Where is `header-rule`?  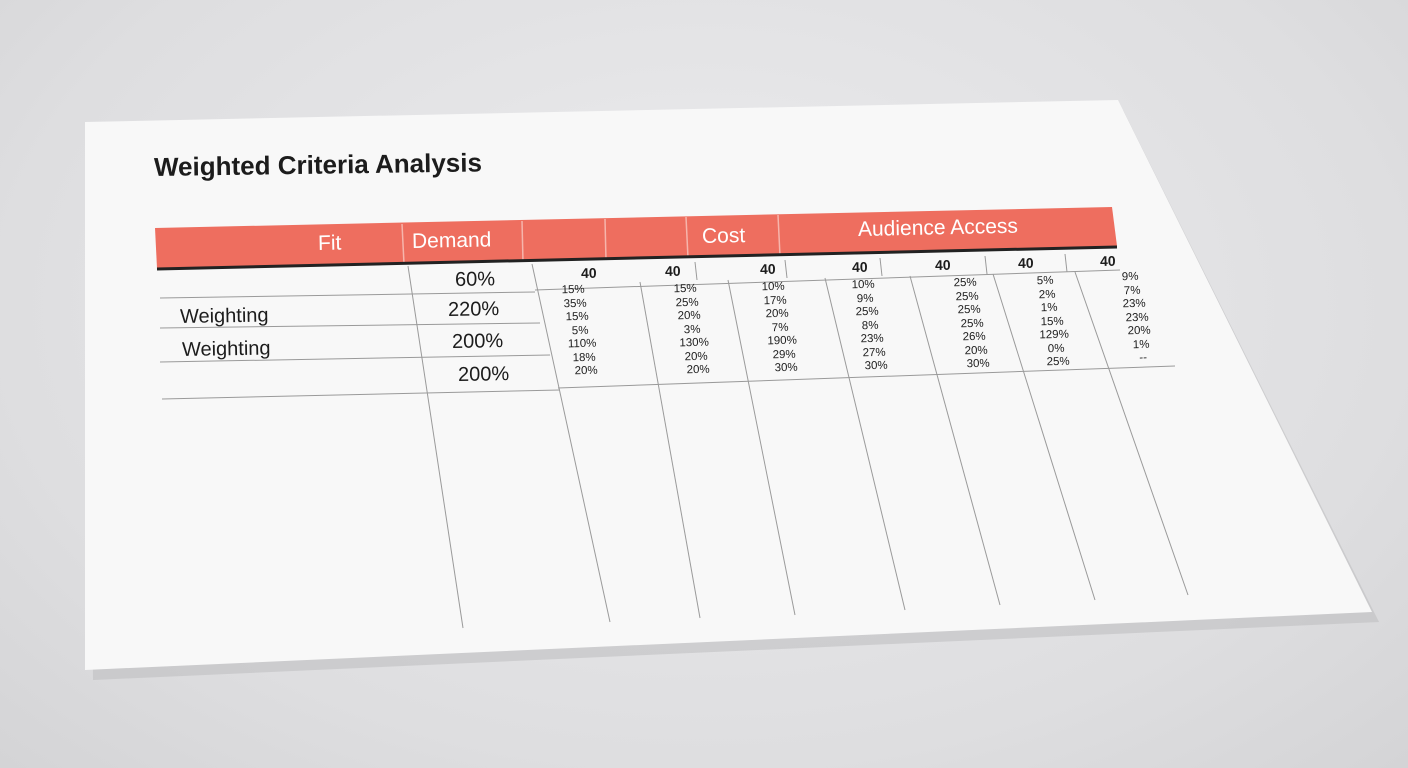
header-rule is located at coordinates (637, 258).